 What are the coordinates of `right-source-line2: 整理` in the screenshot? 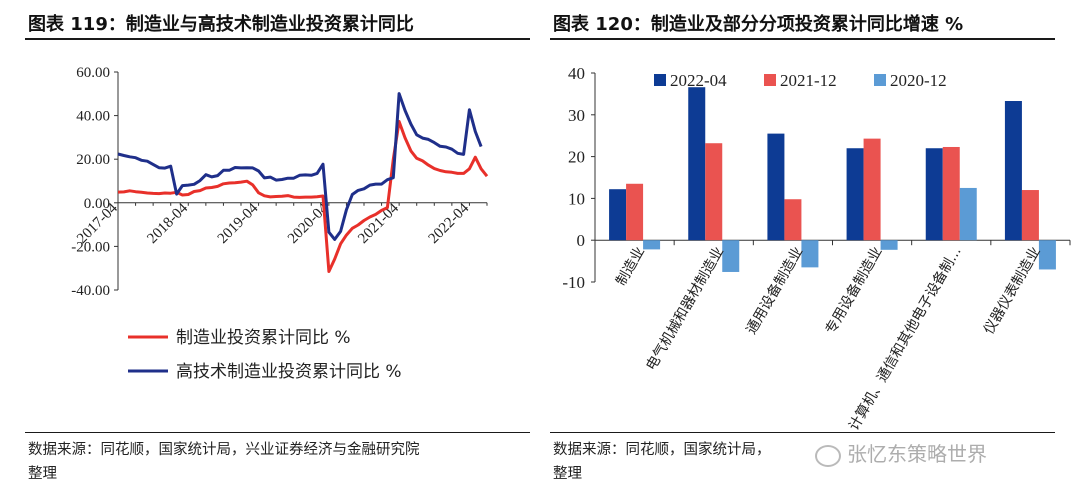 It's located at (567, 474).